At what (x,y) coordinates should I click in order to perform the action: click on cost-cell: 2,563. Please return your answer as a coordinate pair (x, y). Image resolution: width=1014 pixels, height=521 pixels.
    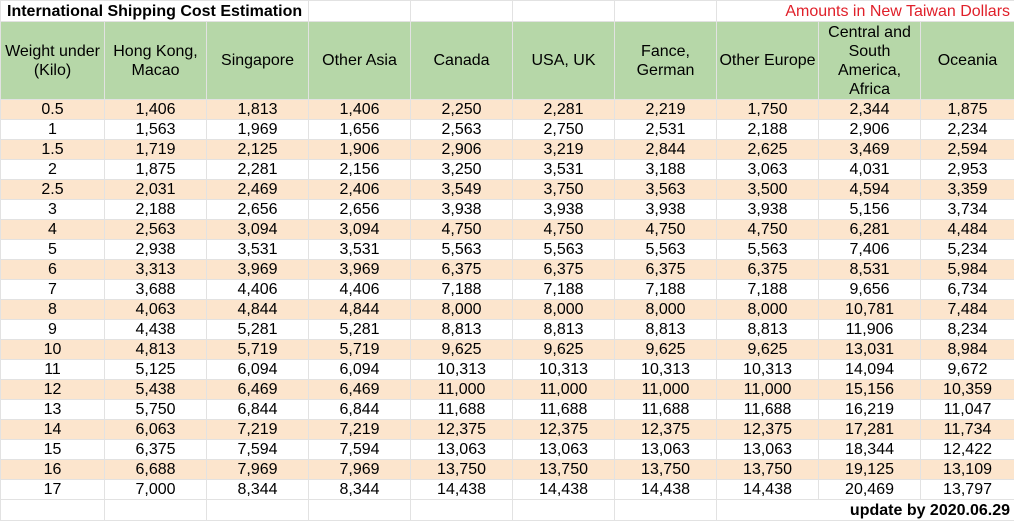
    Looking at the image, I should click on (462, 130).